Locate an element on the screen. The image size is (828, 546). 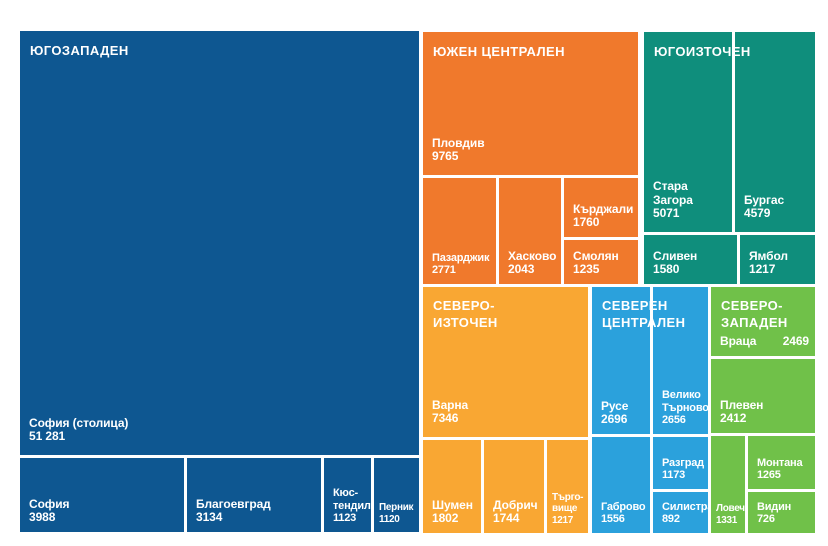
cell-label: Видин is located at coordinates (774, 506).